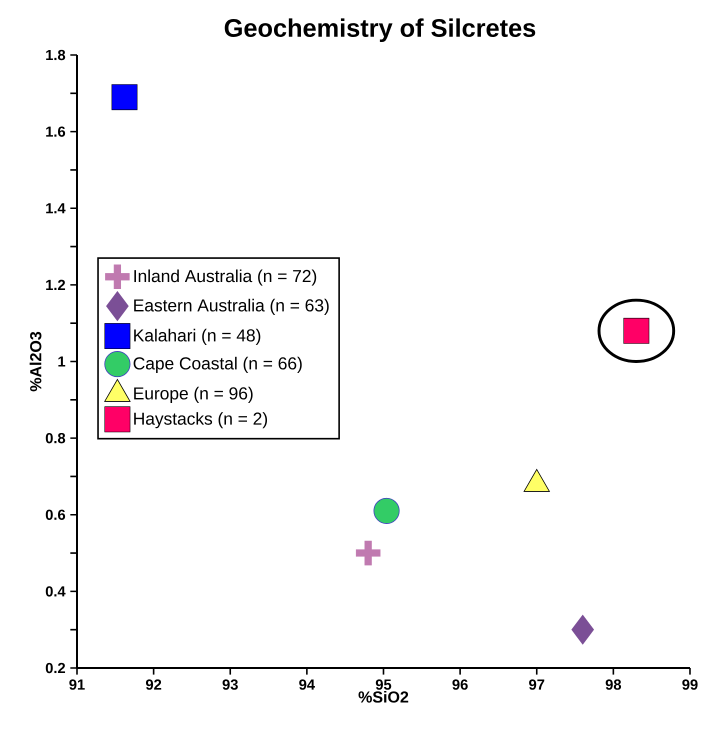 The height and width of the screenshot is (735, 702). What do you see at coordinates (225, 277) in the screenshot?
I see `legend-label: Inland Australia (n = 72)` at bounding box center [225, 277].